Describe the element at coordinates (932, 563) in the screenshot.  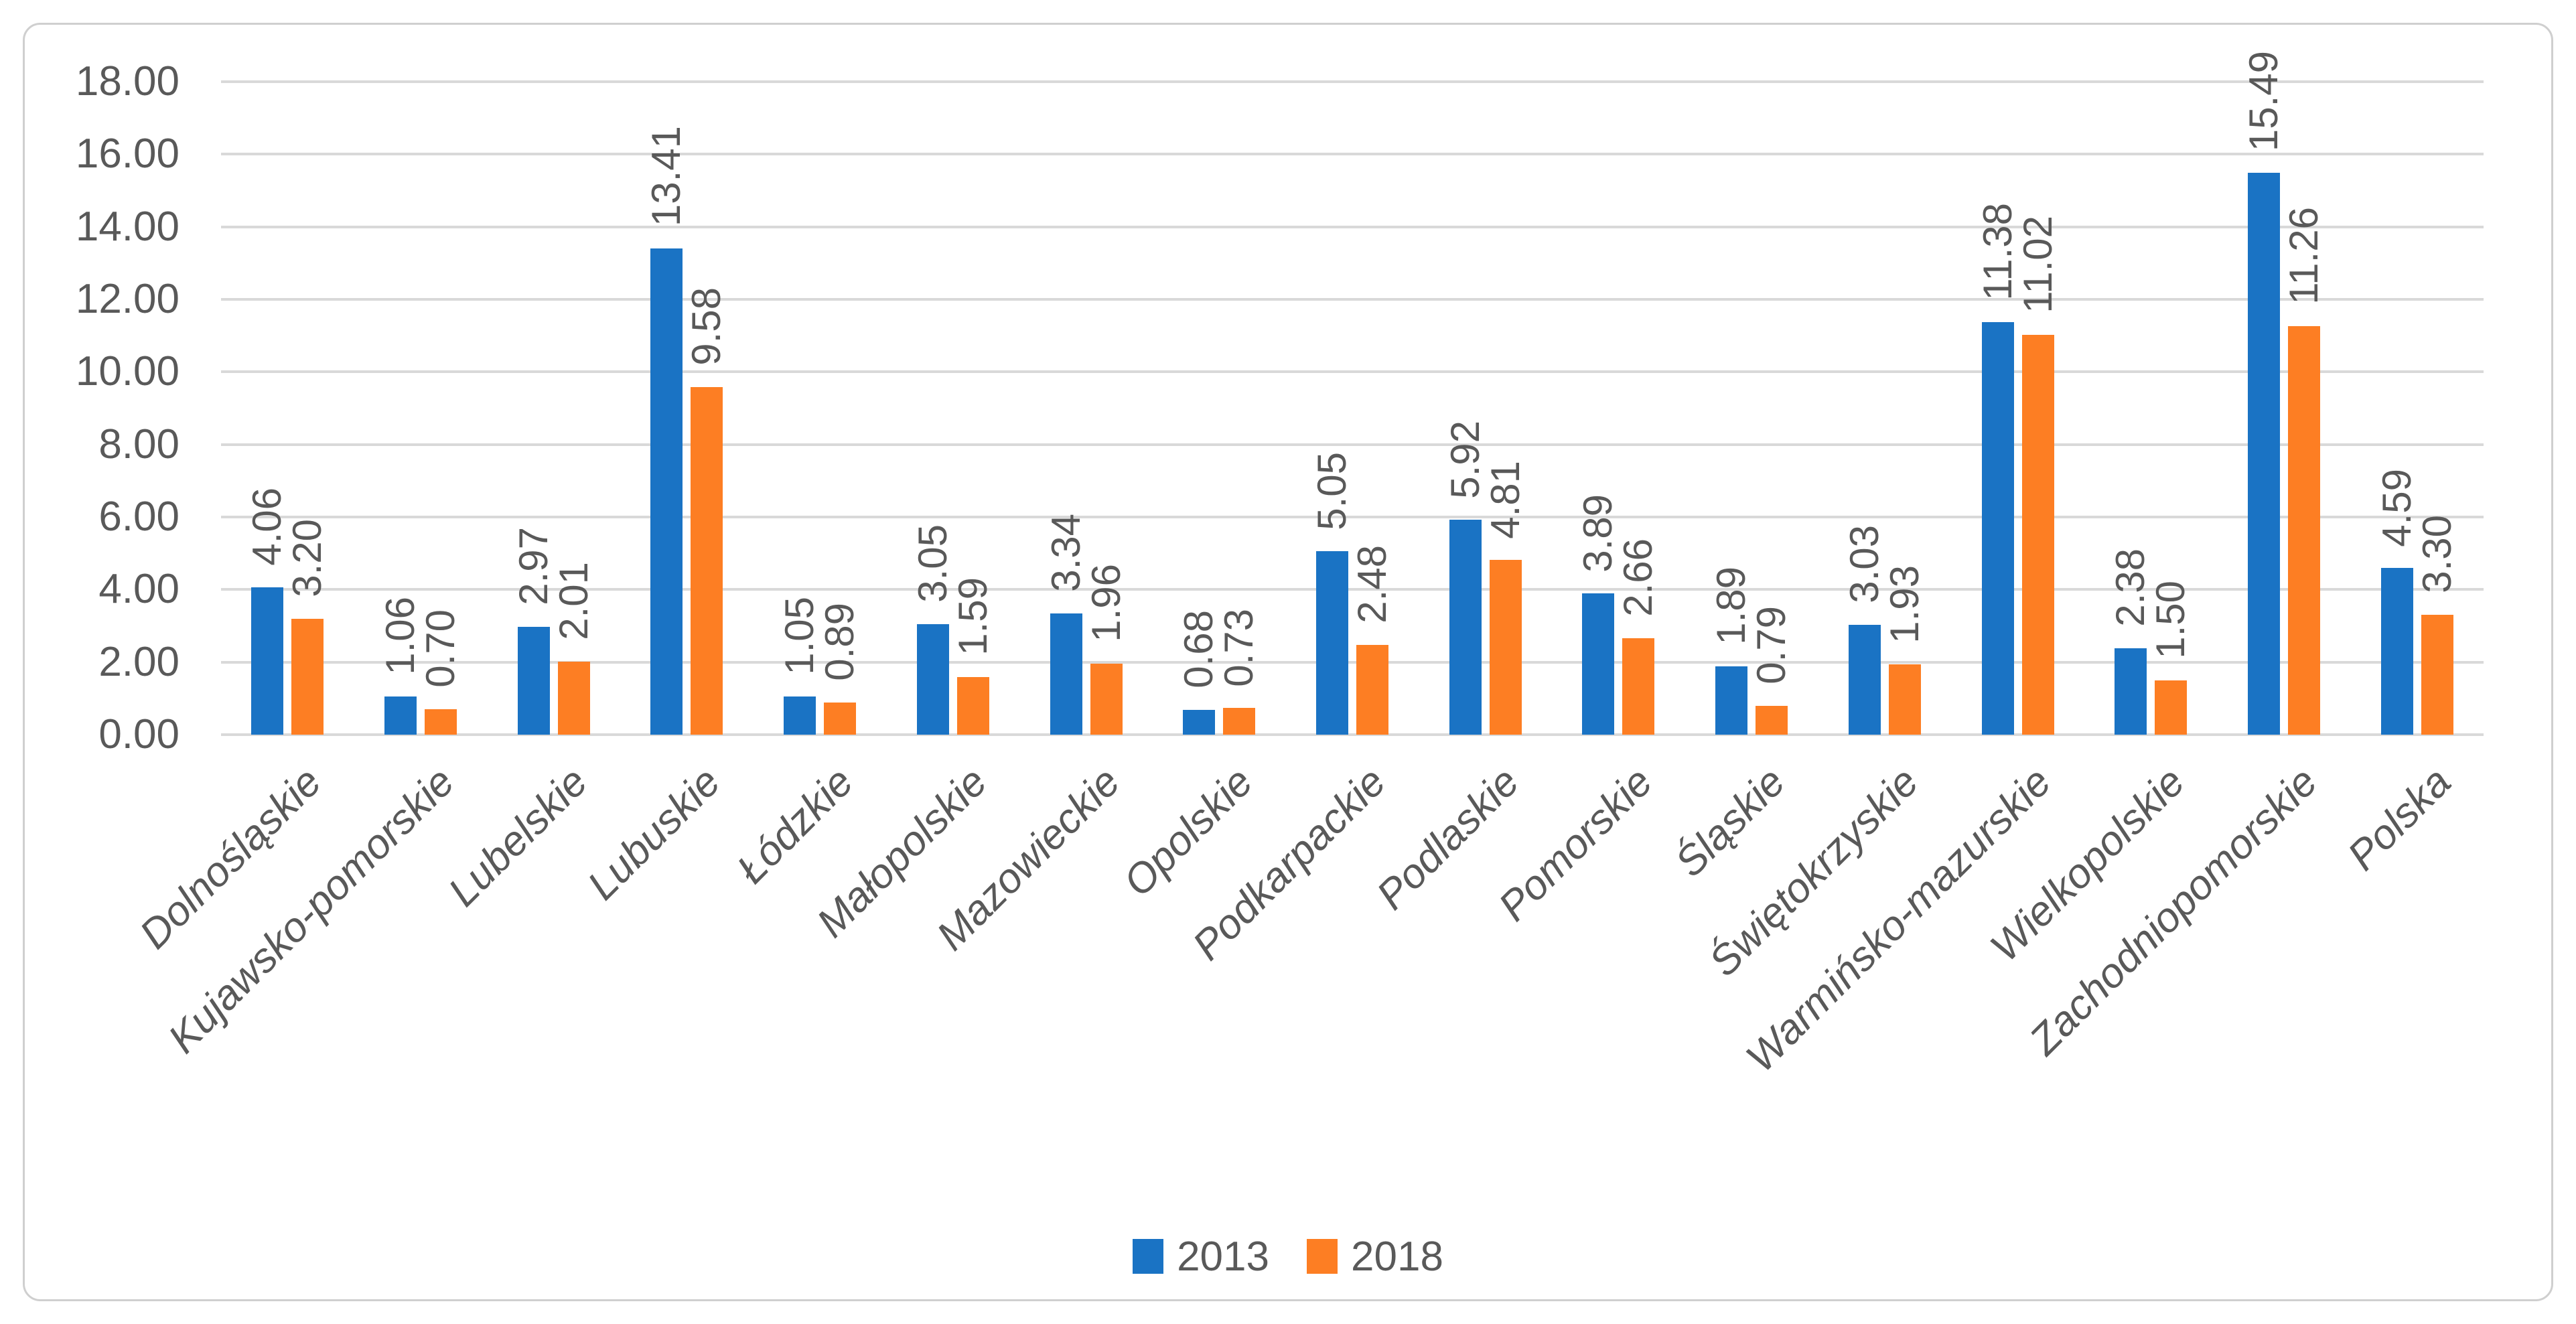
I see `bar-value-label: 3.05` at that location.